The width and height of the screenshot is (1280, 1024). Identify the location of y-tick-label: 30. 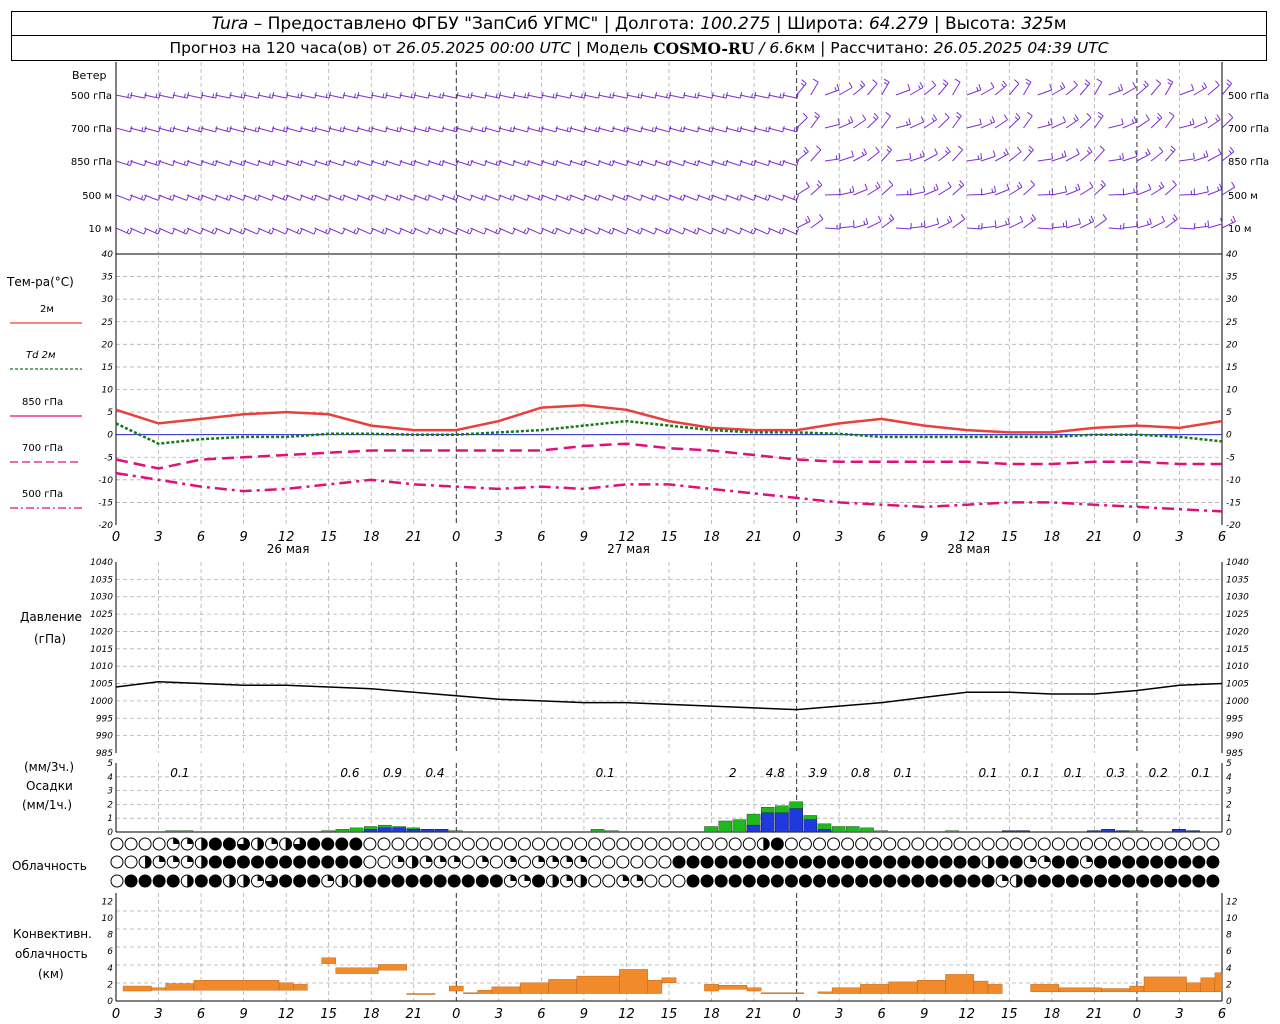
(108, 300).